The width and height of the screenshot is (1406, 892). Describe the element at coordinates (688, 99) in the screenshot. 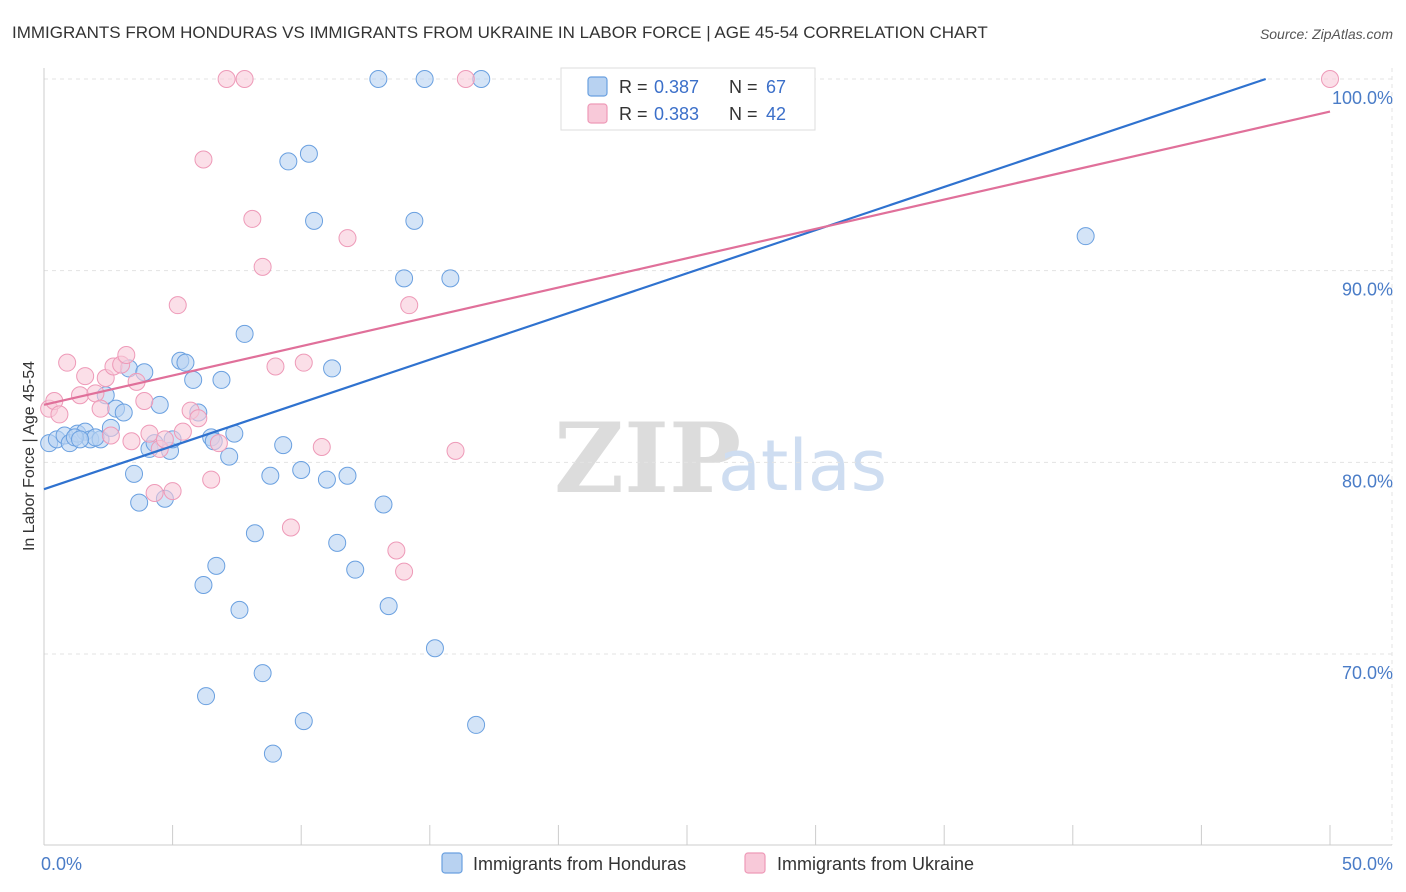

I see `correlation-legend: R = 0.387 N = 67 R = 0.383 N = 42` at that location.